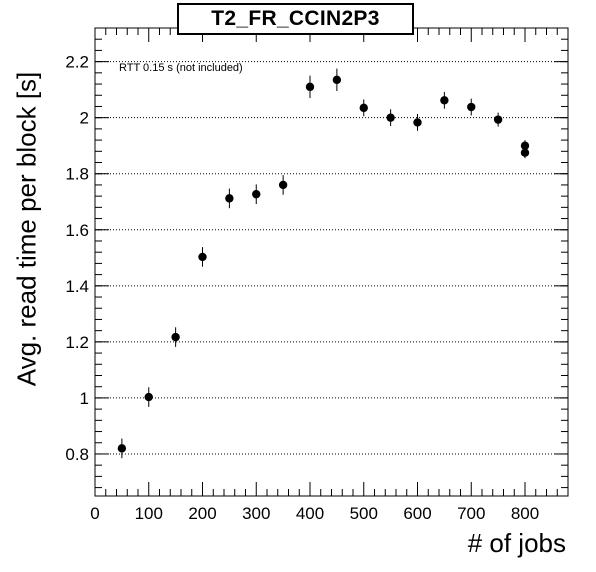 The image size is (596, 572). What do you see at coordinates (471, 513) in the screenshot?
I see `x-tick-label: 700` at bounding box center [471, 513].